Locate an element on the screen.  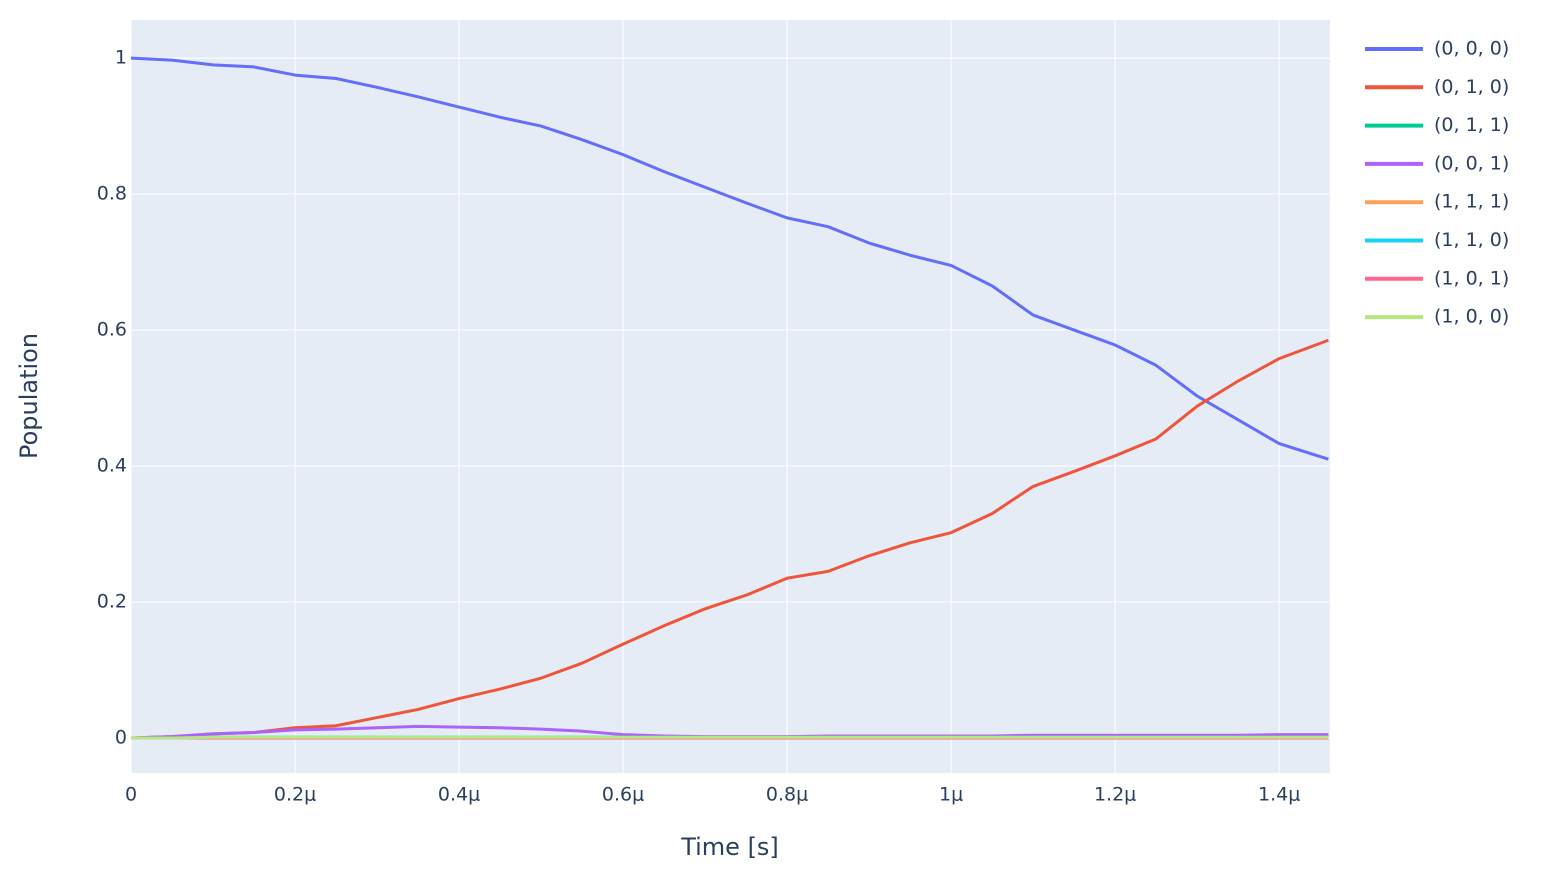
y-tick-label: 1 is located at coordinates (121, 58).